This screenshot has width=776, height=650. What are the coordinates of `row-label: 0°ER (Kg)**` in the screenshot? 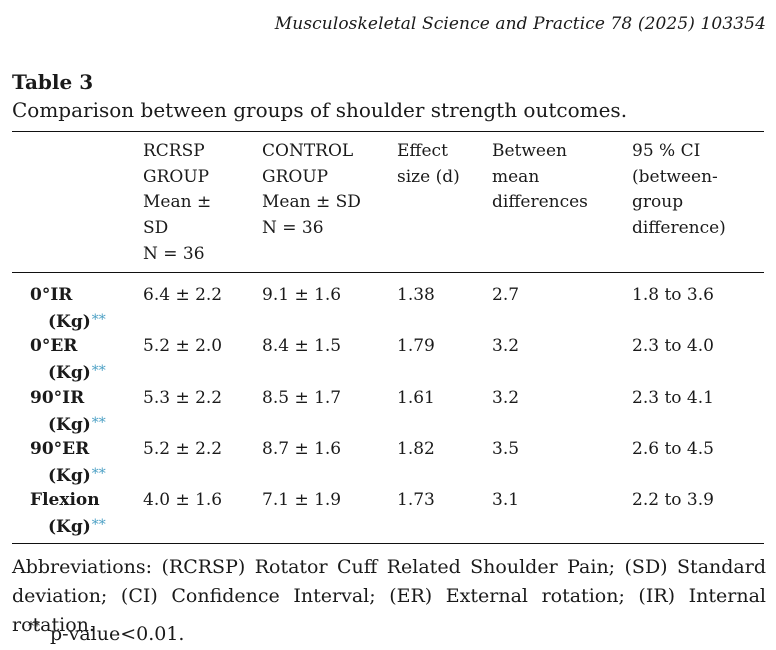 It's located at (68, 360).